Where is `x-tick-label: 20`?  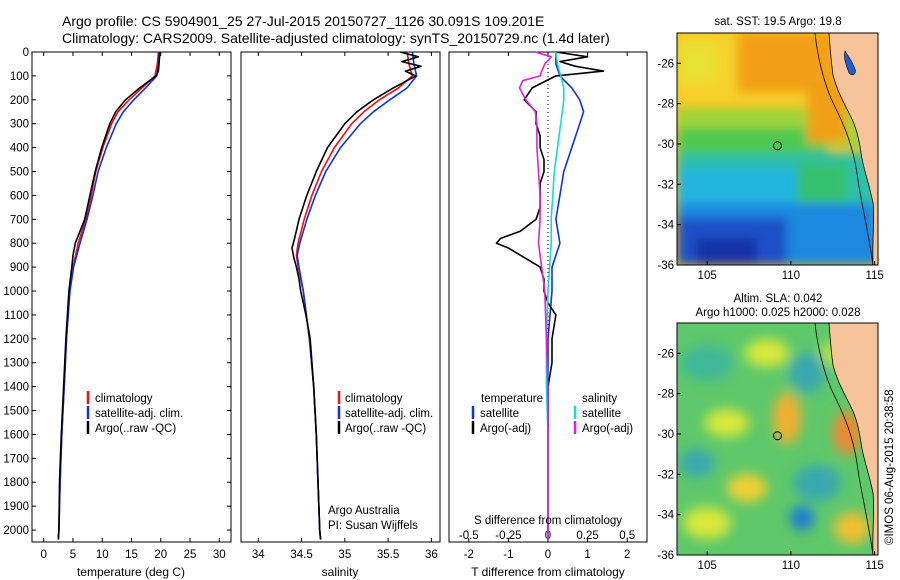 x-tick-label: 20 is located at coordinates (160, 555).